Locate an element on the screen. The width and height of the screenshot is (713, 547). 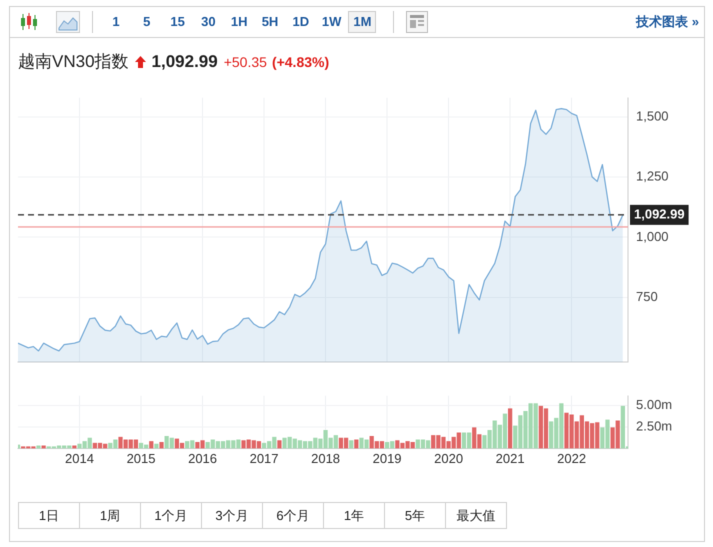
text: 1D is located at coordinates (300, 22).